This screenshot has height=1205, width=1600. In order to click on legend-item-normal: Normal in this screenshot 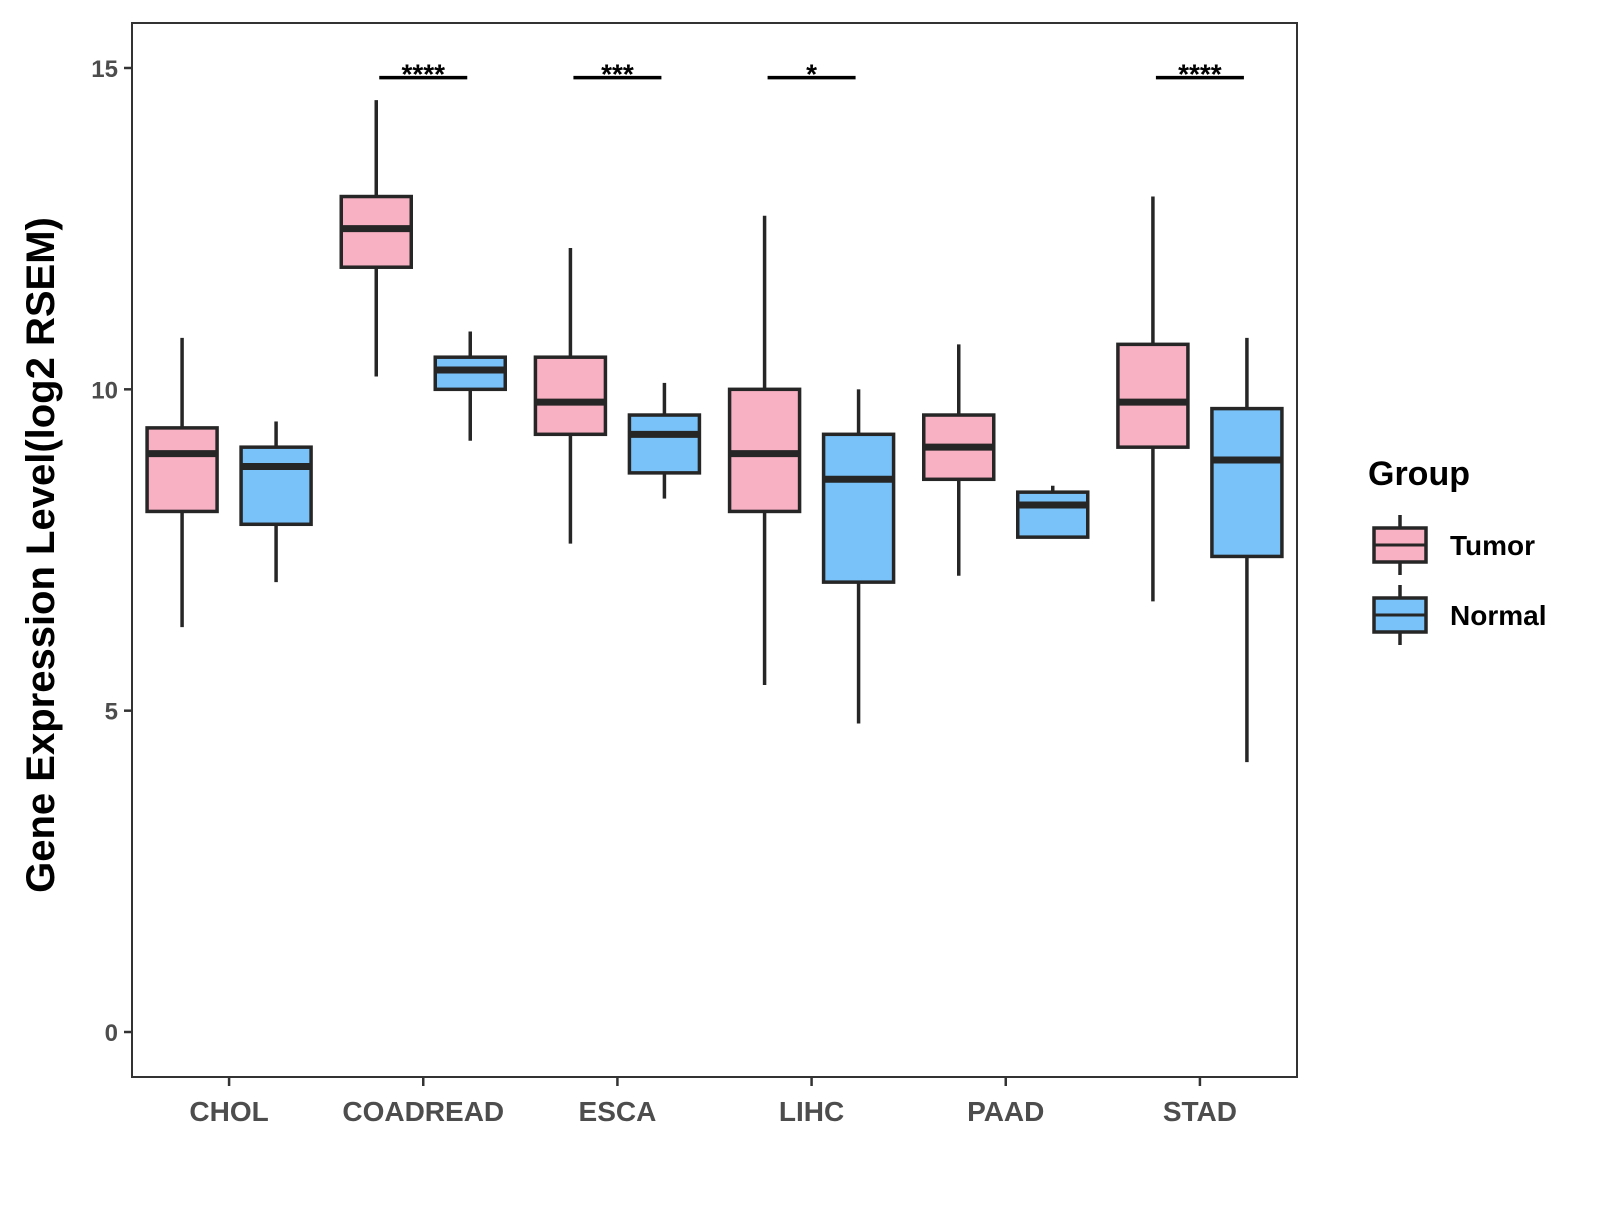, I will do `click(1459, 615)`.